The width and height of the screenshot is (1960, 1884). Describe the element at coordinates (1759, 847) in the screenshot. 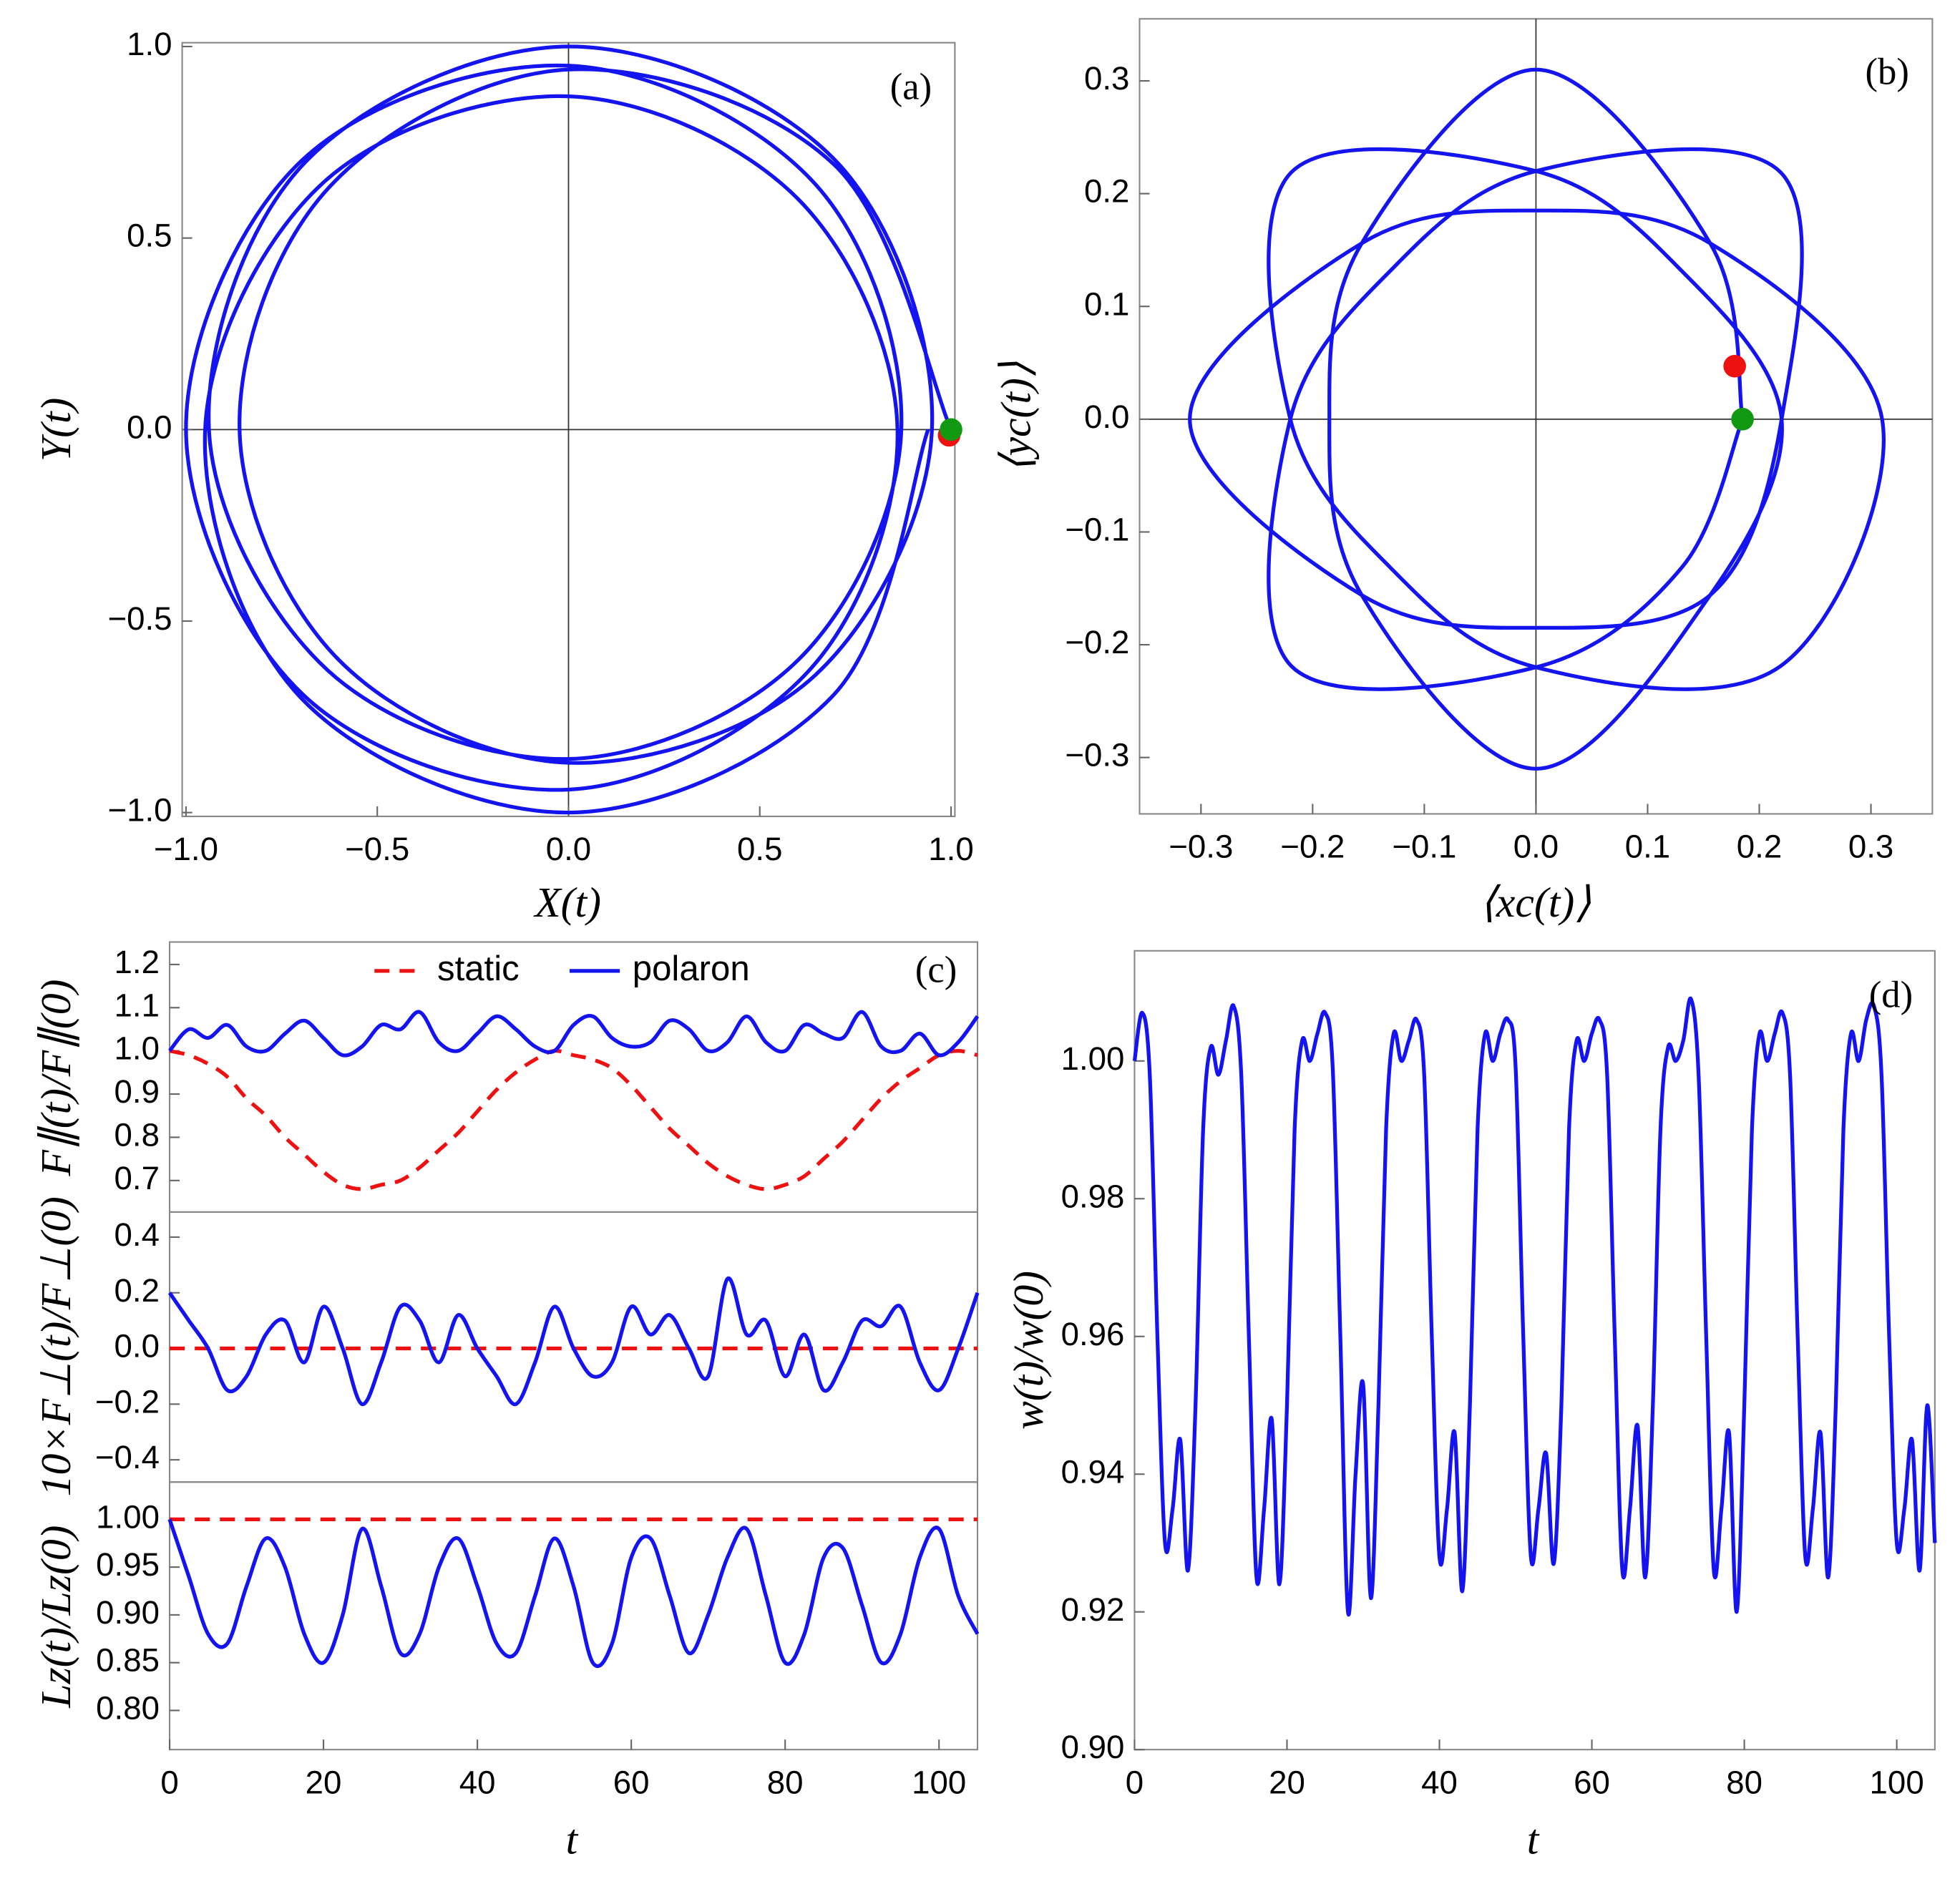

I see `x-tick-label: 0.2` at that location.